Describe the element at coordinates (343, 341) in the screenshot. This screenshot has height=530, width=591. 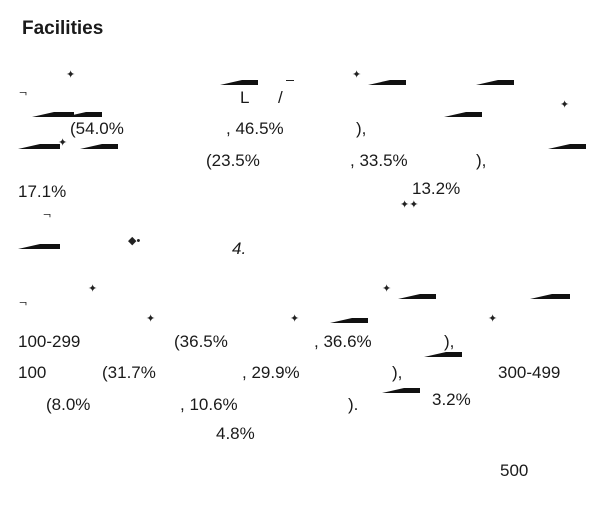
I see `text-fragment: , 36.6%` at that location.